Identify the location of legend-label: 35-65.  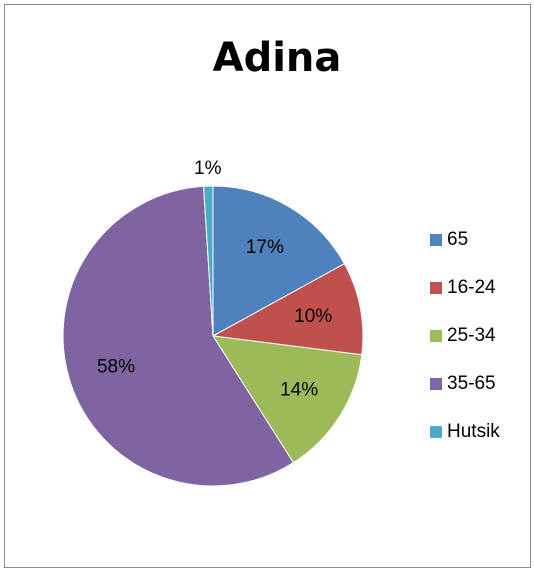
(471, 383).